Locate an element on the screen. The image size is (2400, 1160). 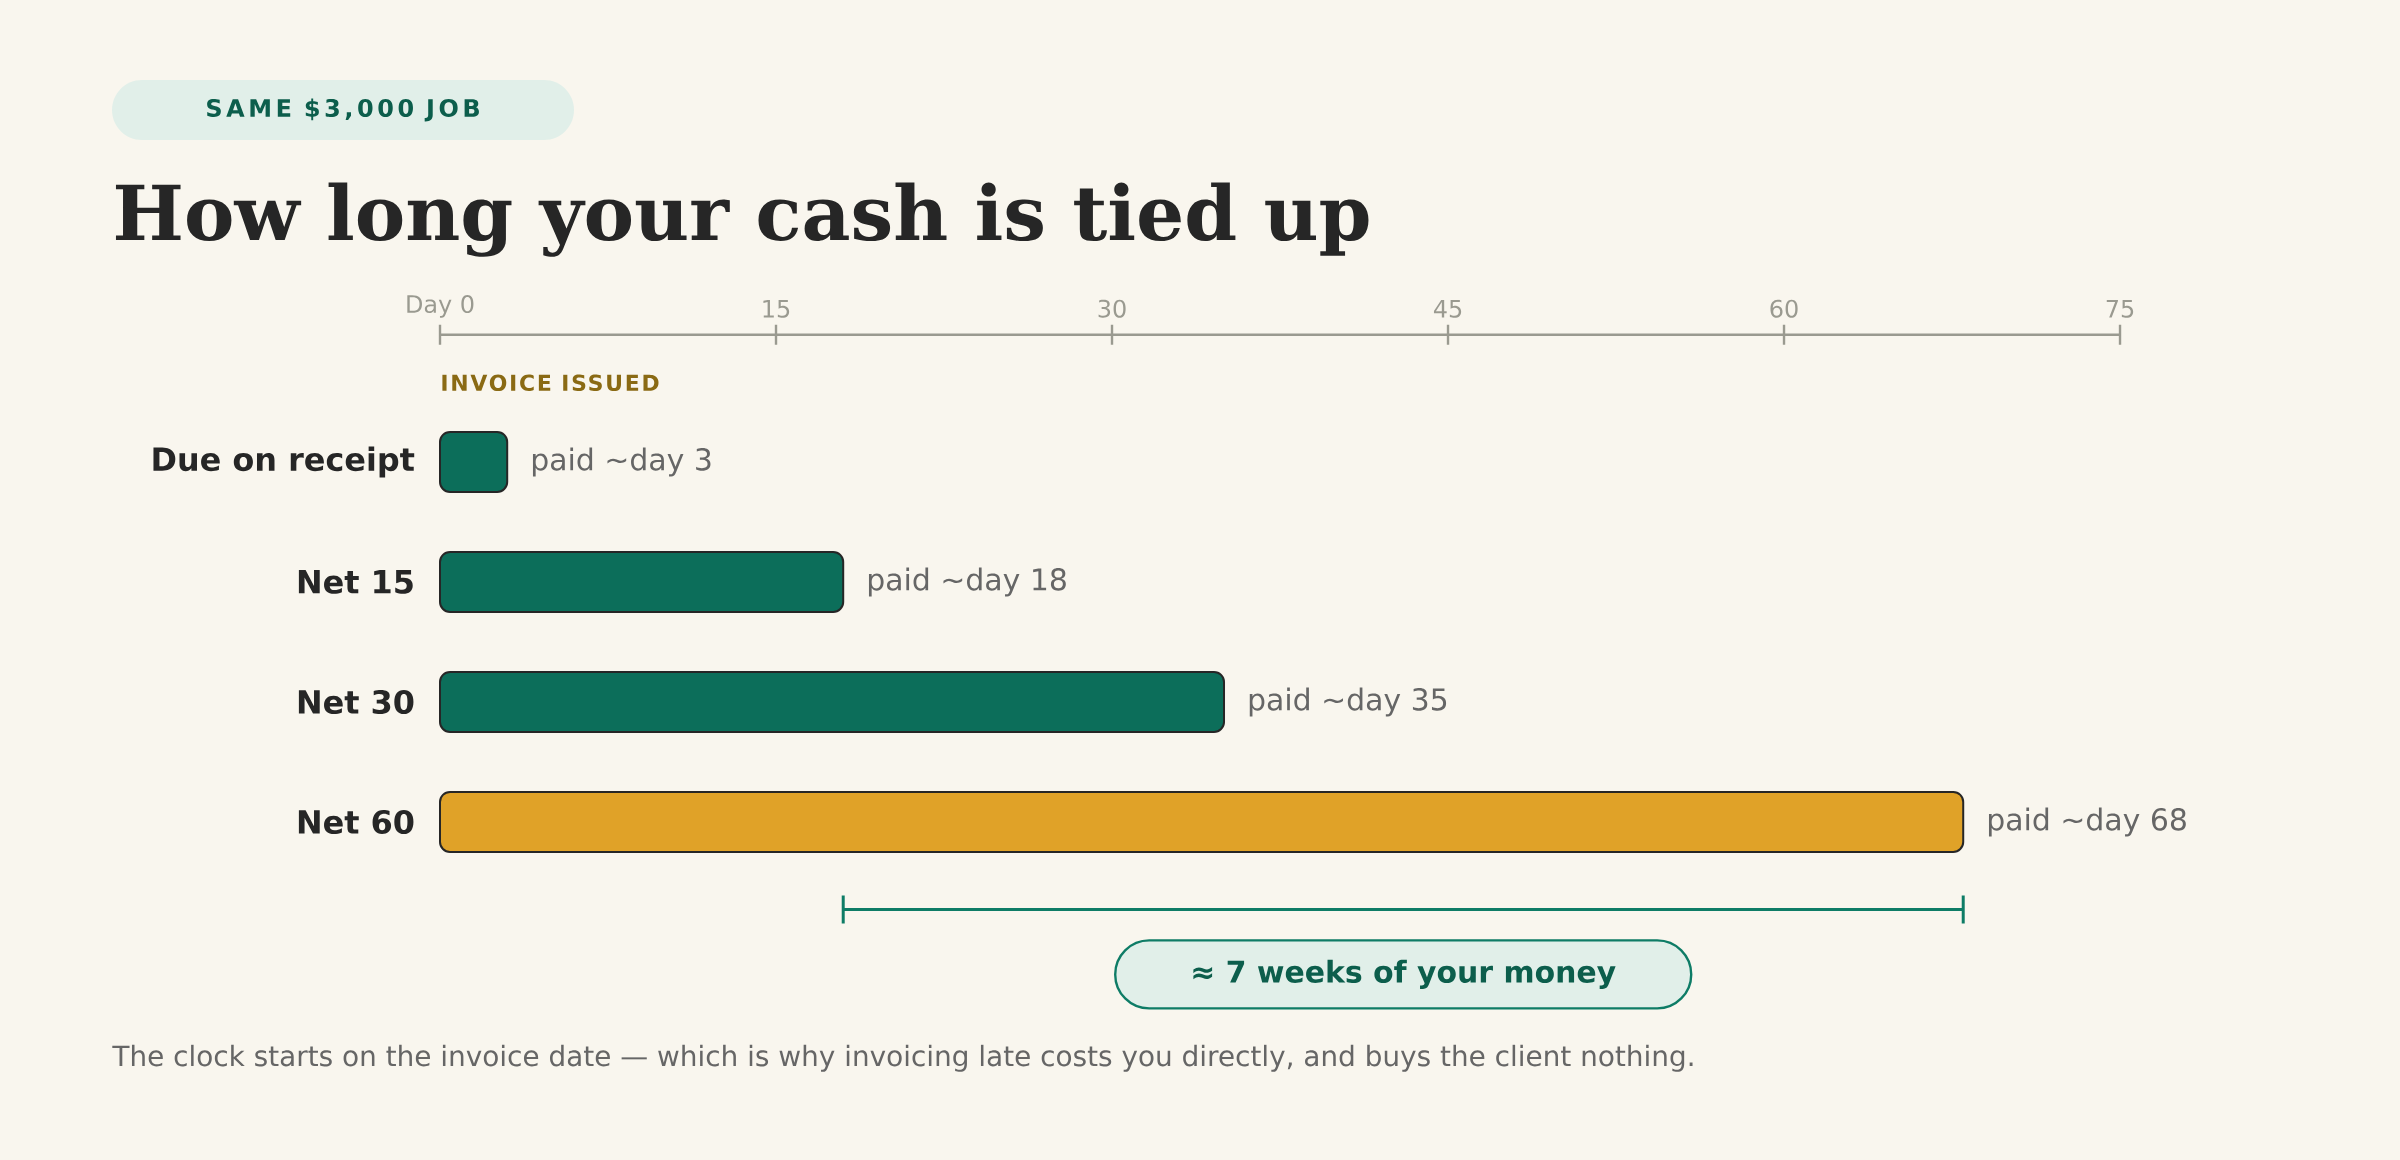
x-tick-label: 15 is located at coordinates (776, 308).